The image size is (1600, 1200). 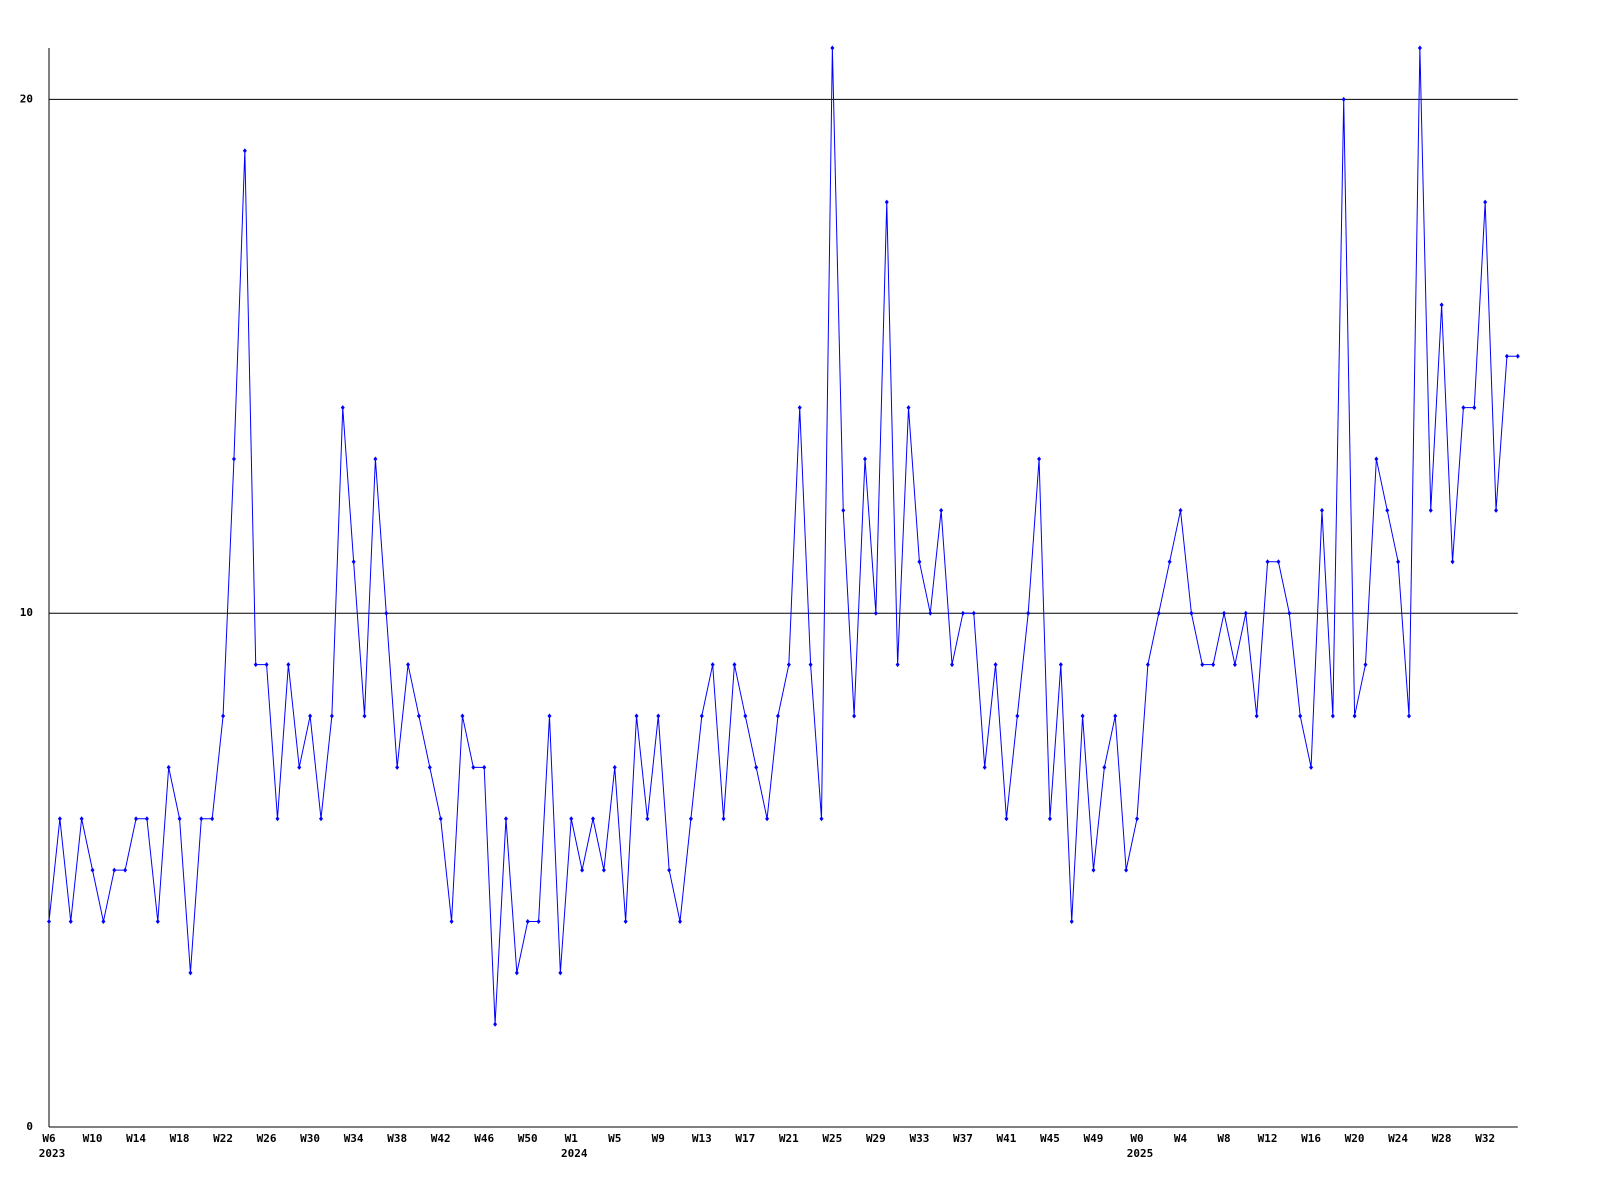 What do you see at coordinates (49, 1138) in the screenshot?
I see `x-tick-label: W6` at bounding box center [49, 1138].